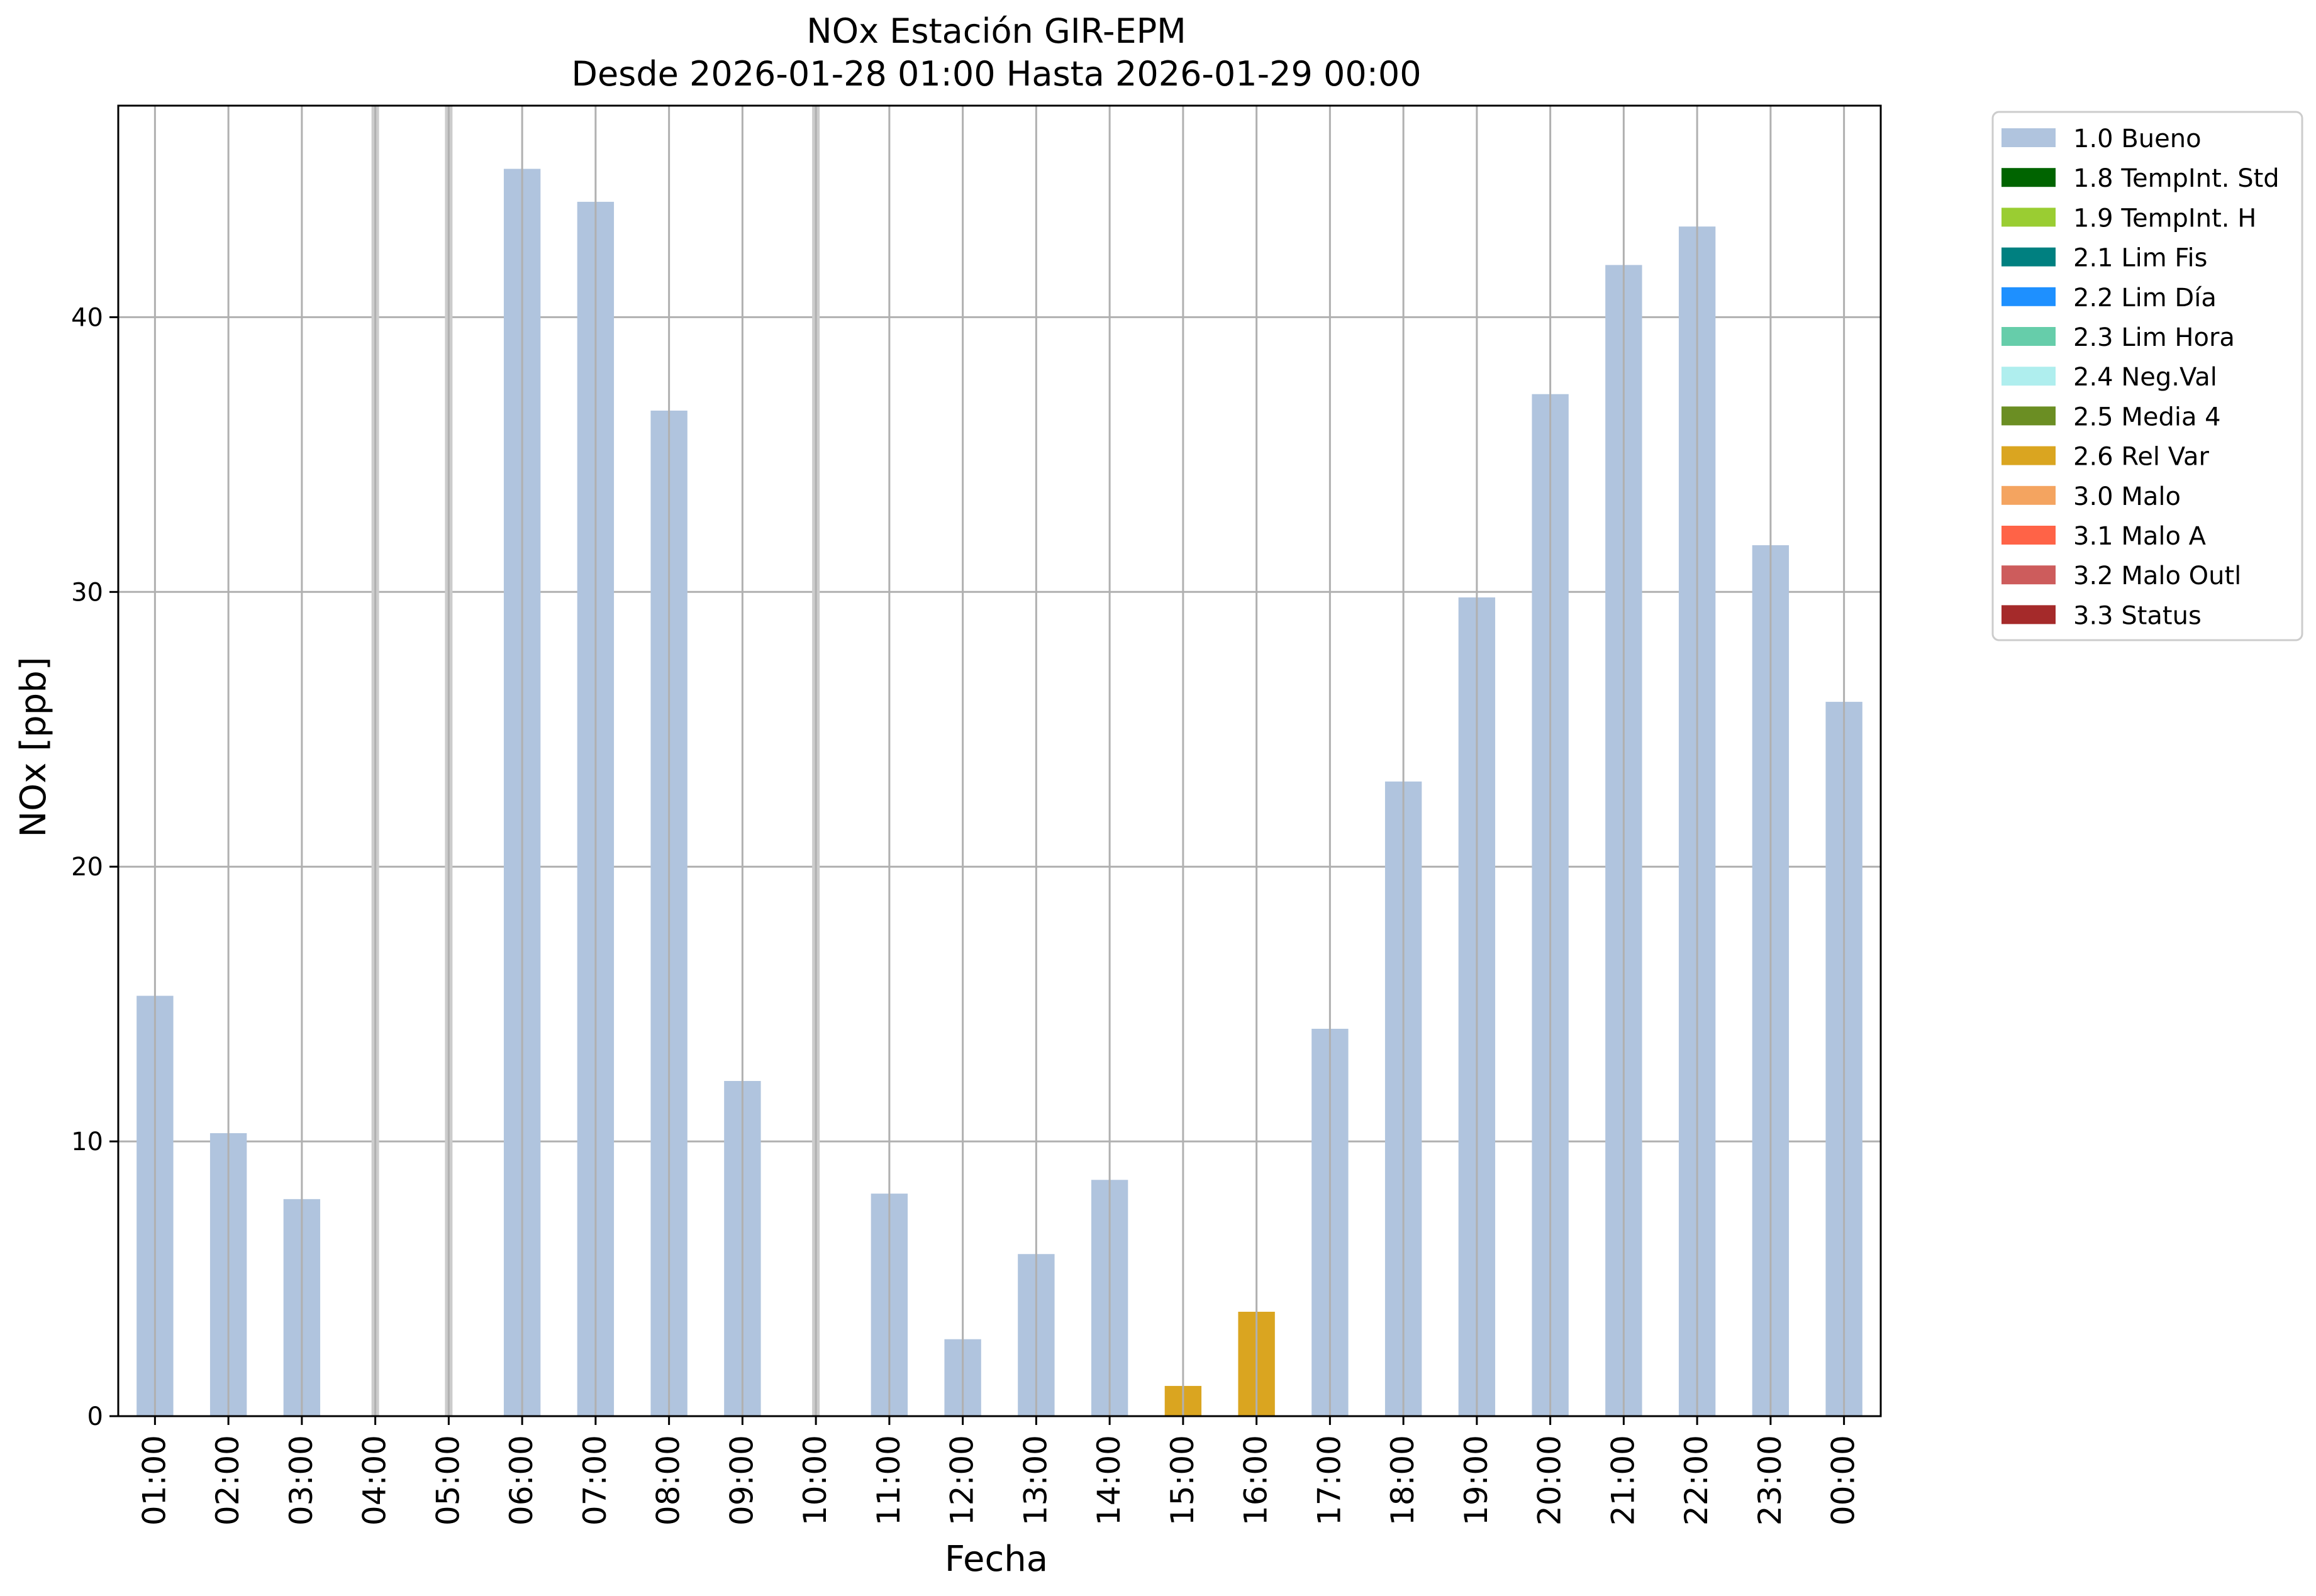  Describe the element at coordinates (741, 1481) in the screenshot. I see `x-tick-label: 09:00` at that location.